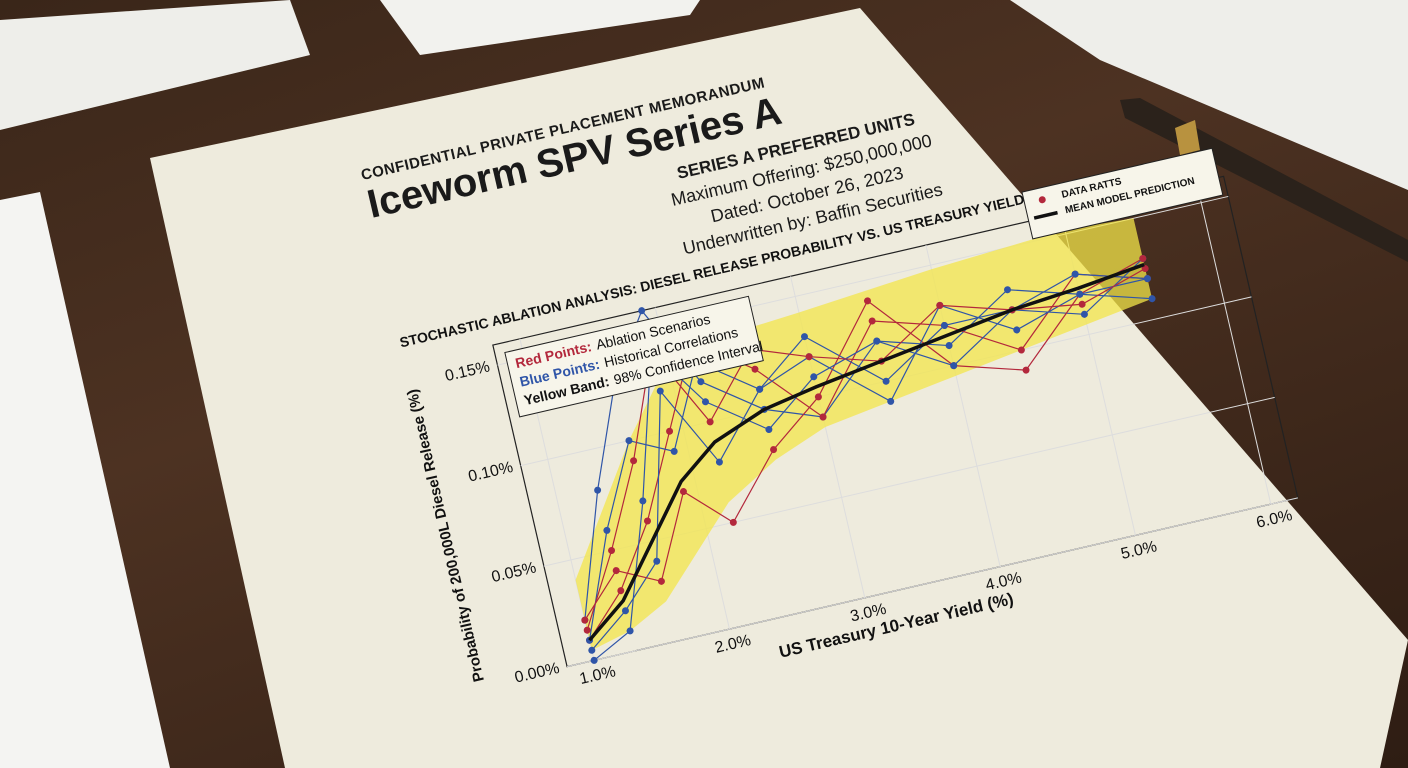  Describe the element at coordinates (491, 472) in the screenshot. I see `y-tick-label: 0.10%` at that location.